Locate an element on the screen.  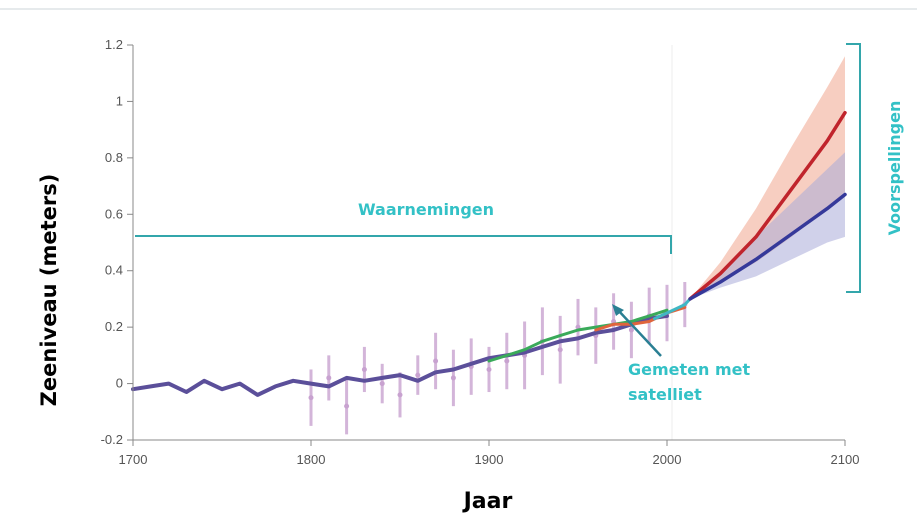
satellite-arrowhead is located at coordinates (618, 310).